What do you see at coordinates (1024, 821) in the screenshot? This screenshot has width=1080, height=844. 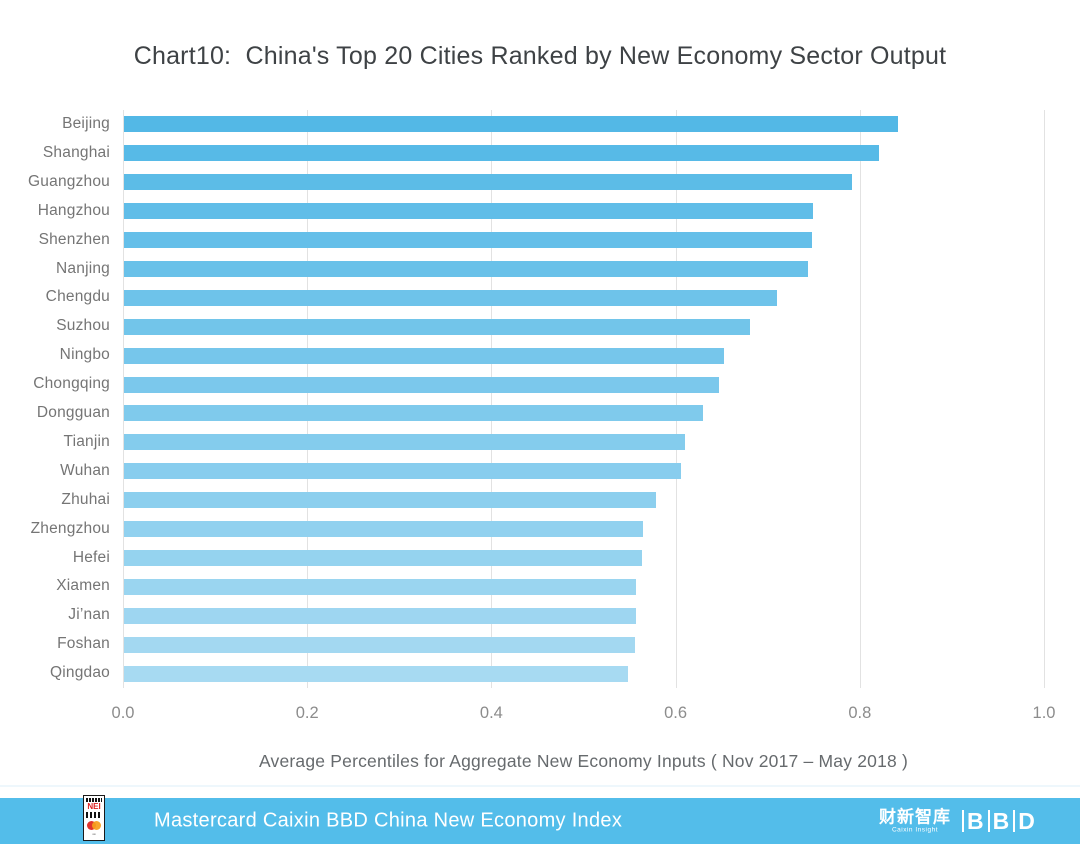 I see `bbd-logo-letter: D` at bounding box center [1024, 821].